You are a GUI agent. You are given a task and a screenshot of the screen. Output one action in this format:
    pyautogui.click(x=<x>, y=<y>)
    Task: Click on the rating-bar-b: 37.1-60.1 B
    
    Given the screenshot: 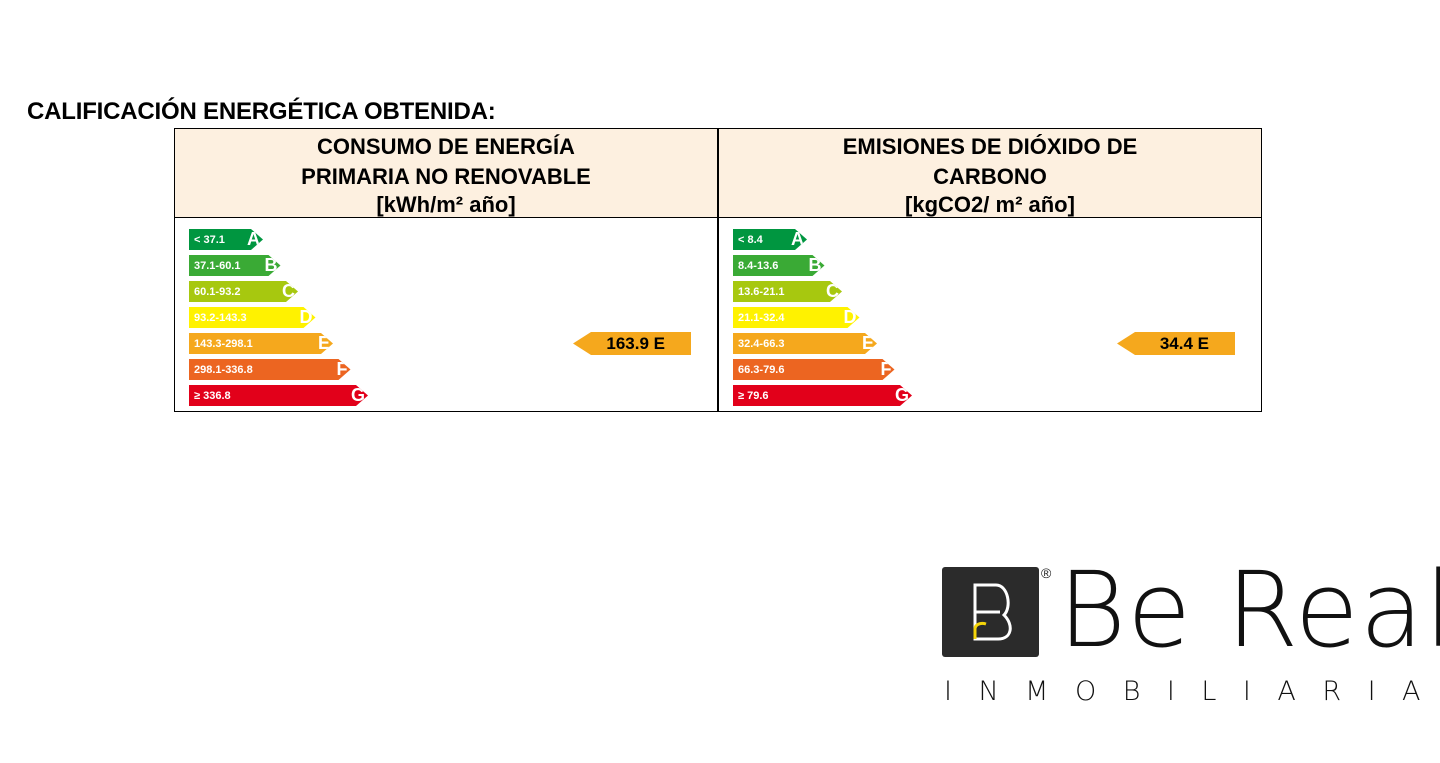 What is the action you would take?
    pyautogui.click(x=235, y=265)
    